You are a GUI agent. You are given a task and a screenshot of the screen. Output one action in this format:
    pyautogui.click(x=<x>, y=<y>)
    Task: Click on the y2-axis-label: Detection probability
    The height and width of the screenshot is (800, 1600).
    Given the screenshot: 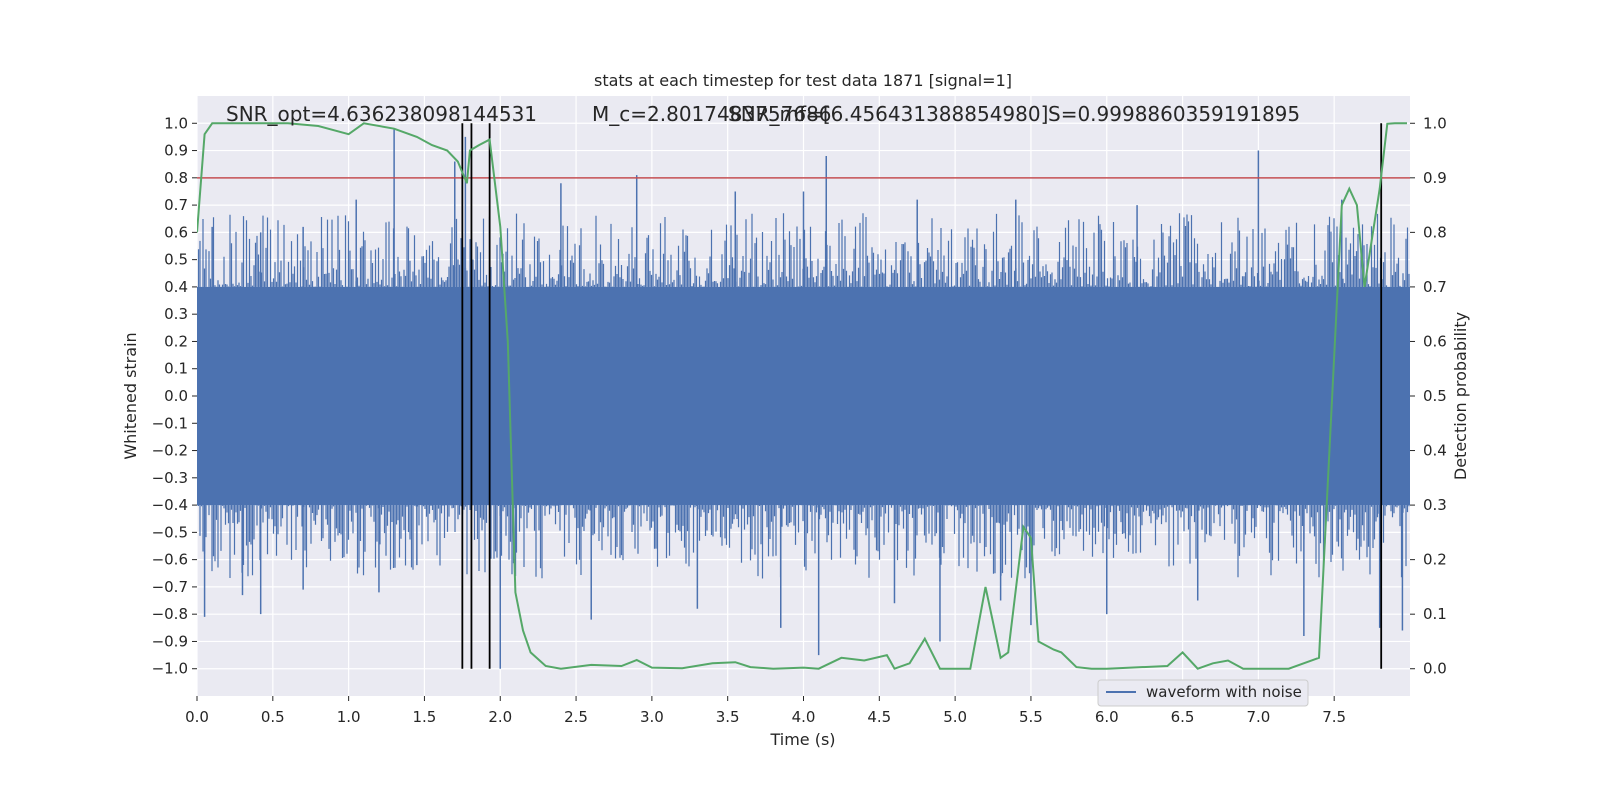 What is the action you would take?
    pyautogui.click(x=1460, y=396)
    